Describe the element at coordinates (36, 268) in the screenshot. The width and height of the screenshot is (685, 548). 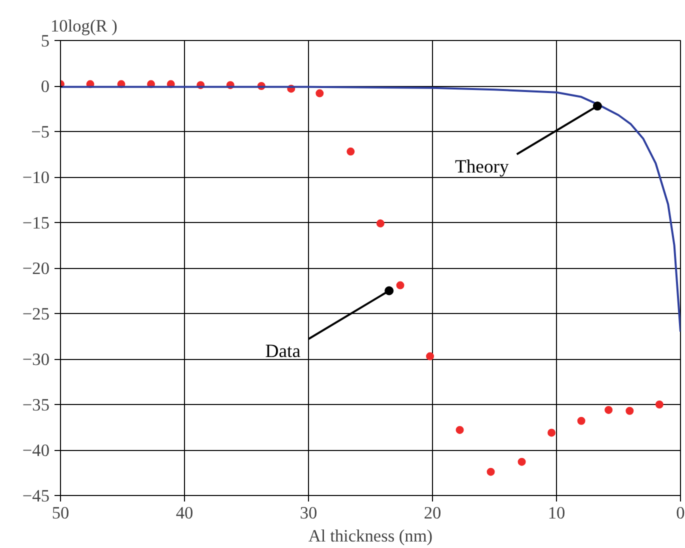
I see `y-tick-label: −20` at that location.